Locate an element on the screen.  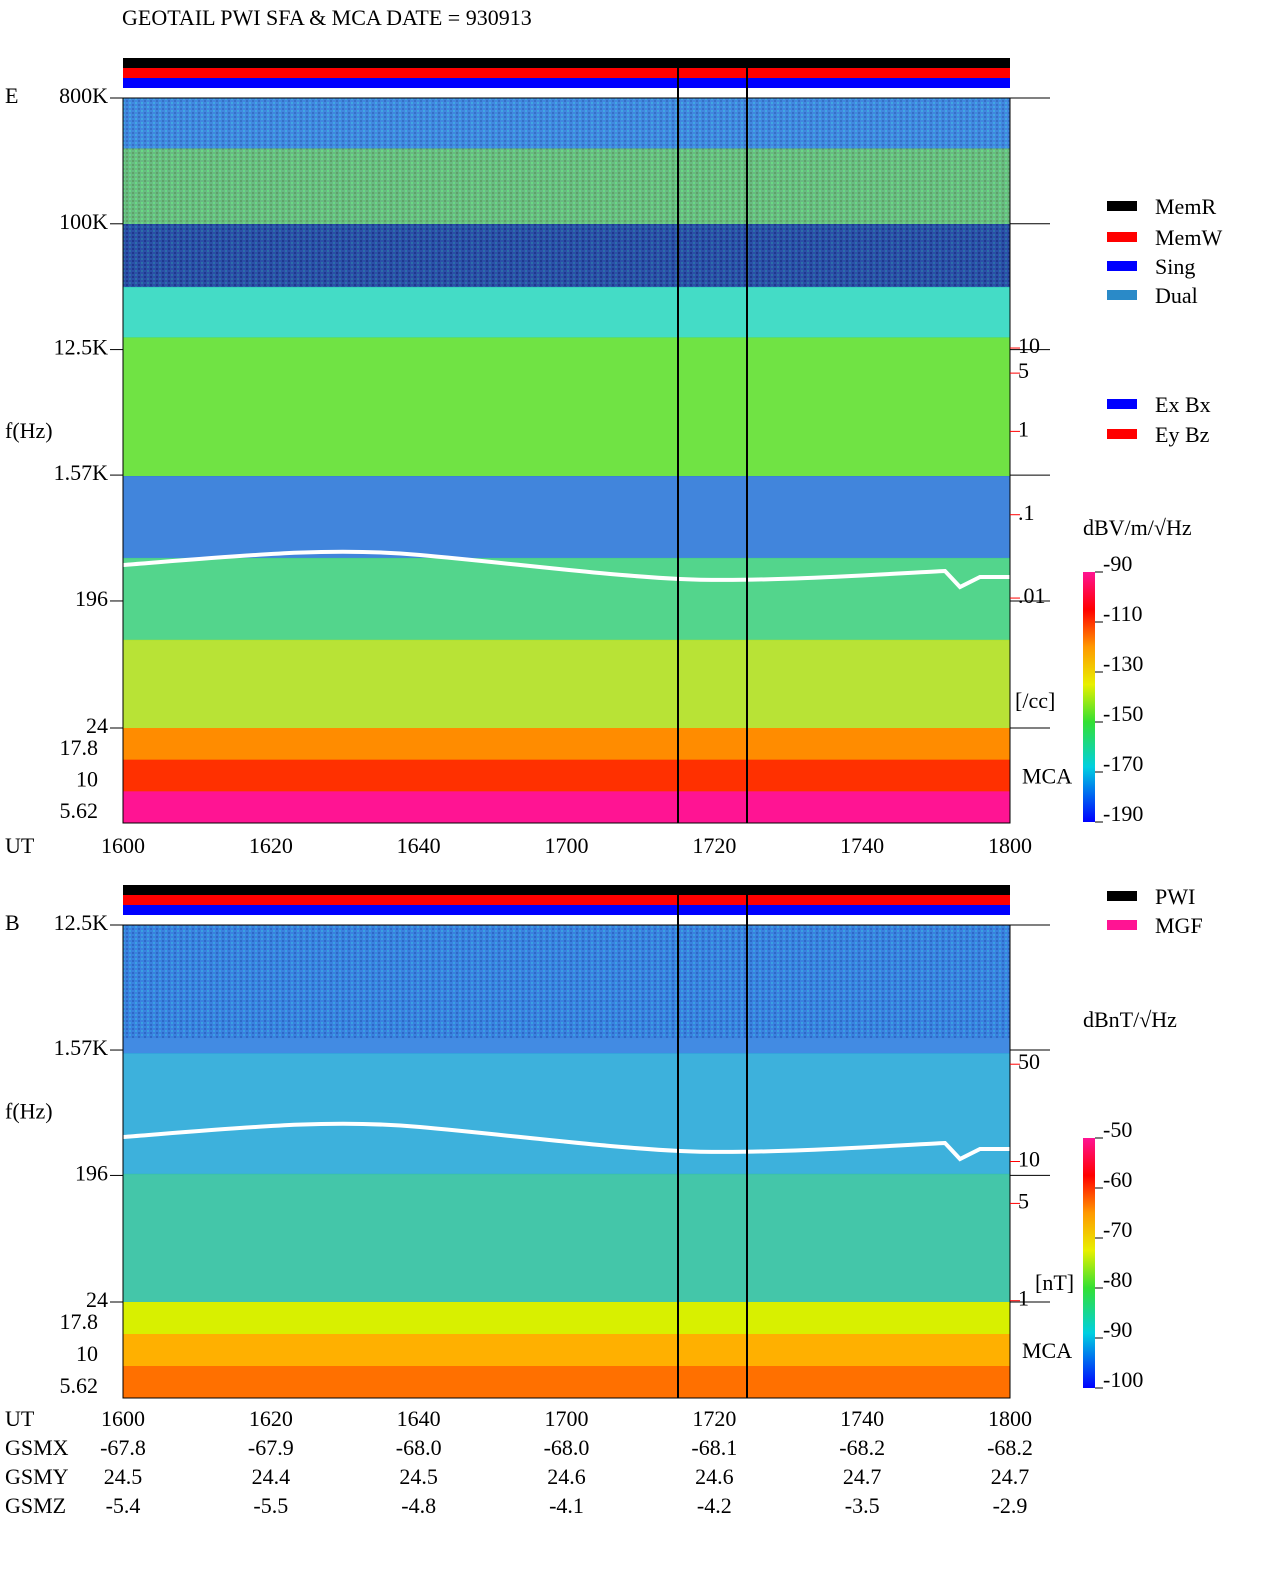
ephemeris-value: 24.4 is located at coordinates (271, 1476).